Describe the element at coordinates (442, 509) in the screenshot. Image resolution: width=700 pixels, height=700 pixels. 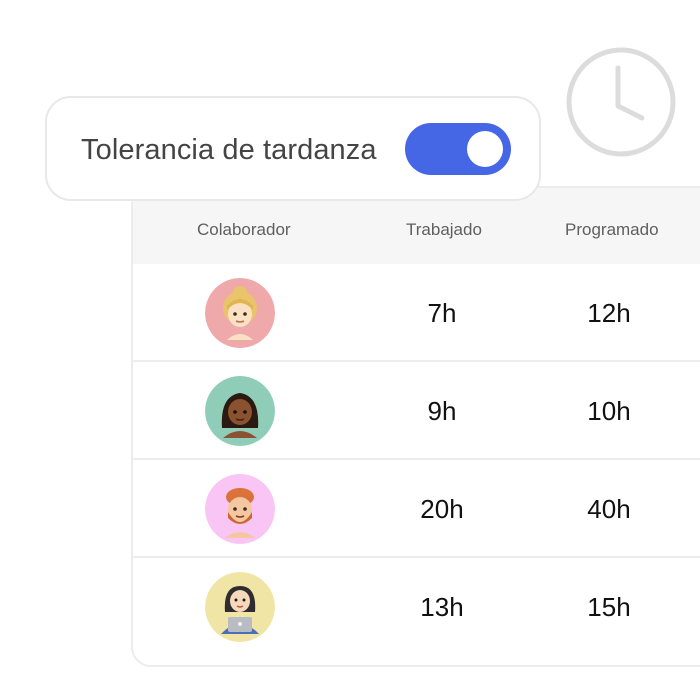
I see `worked-hours: 20h` at that location.